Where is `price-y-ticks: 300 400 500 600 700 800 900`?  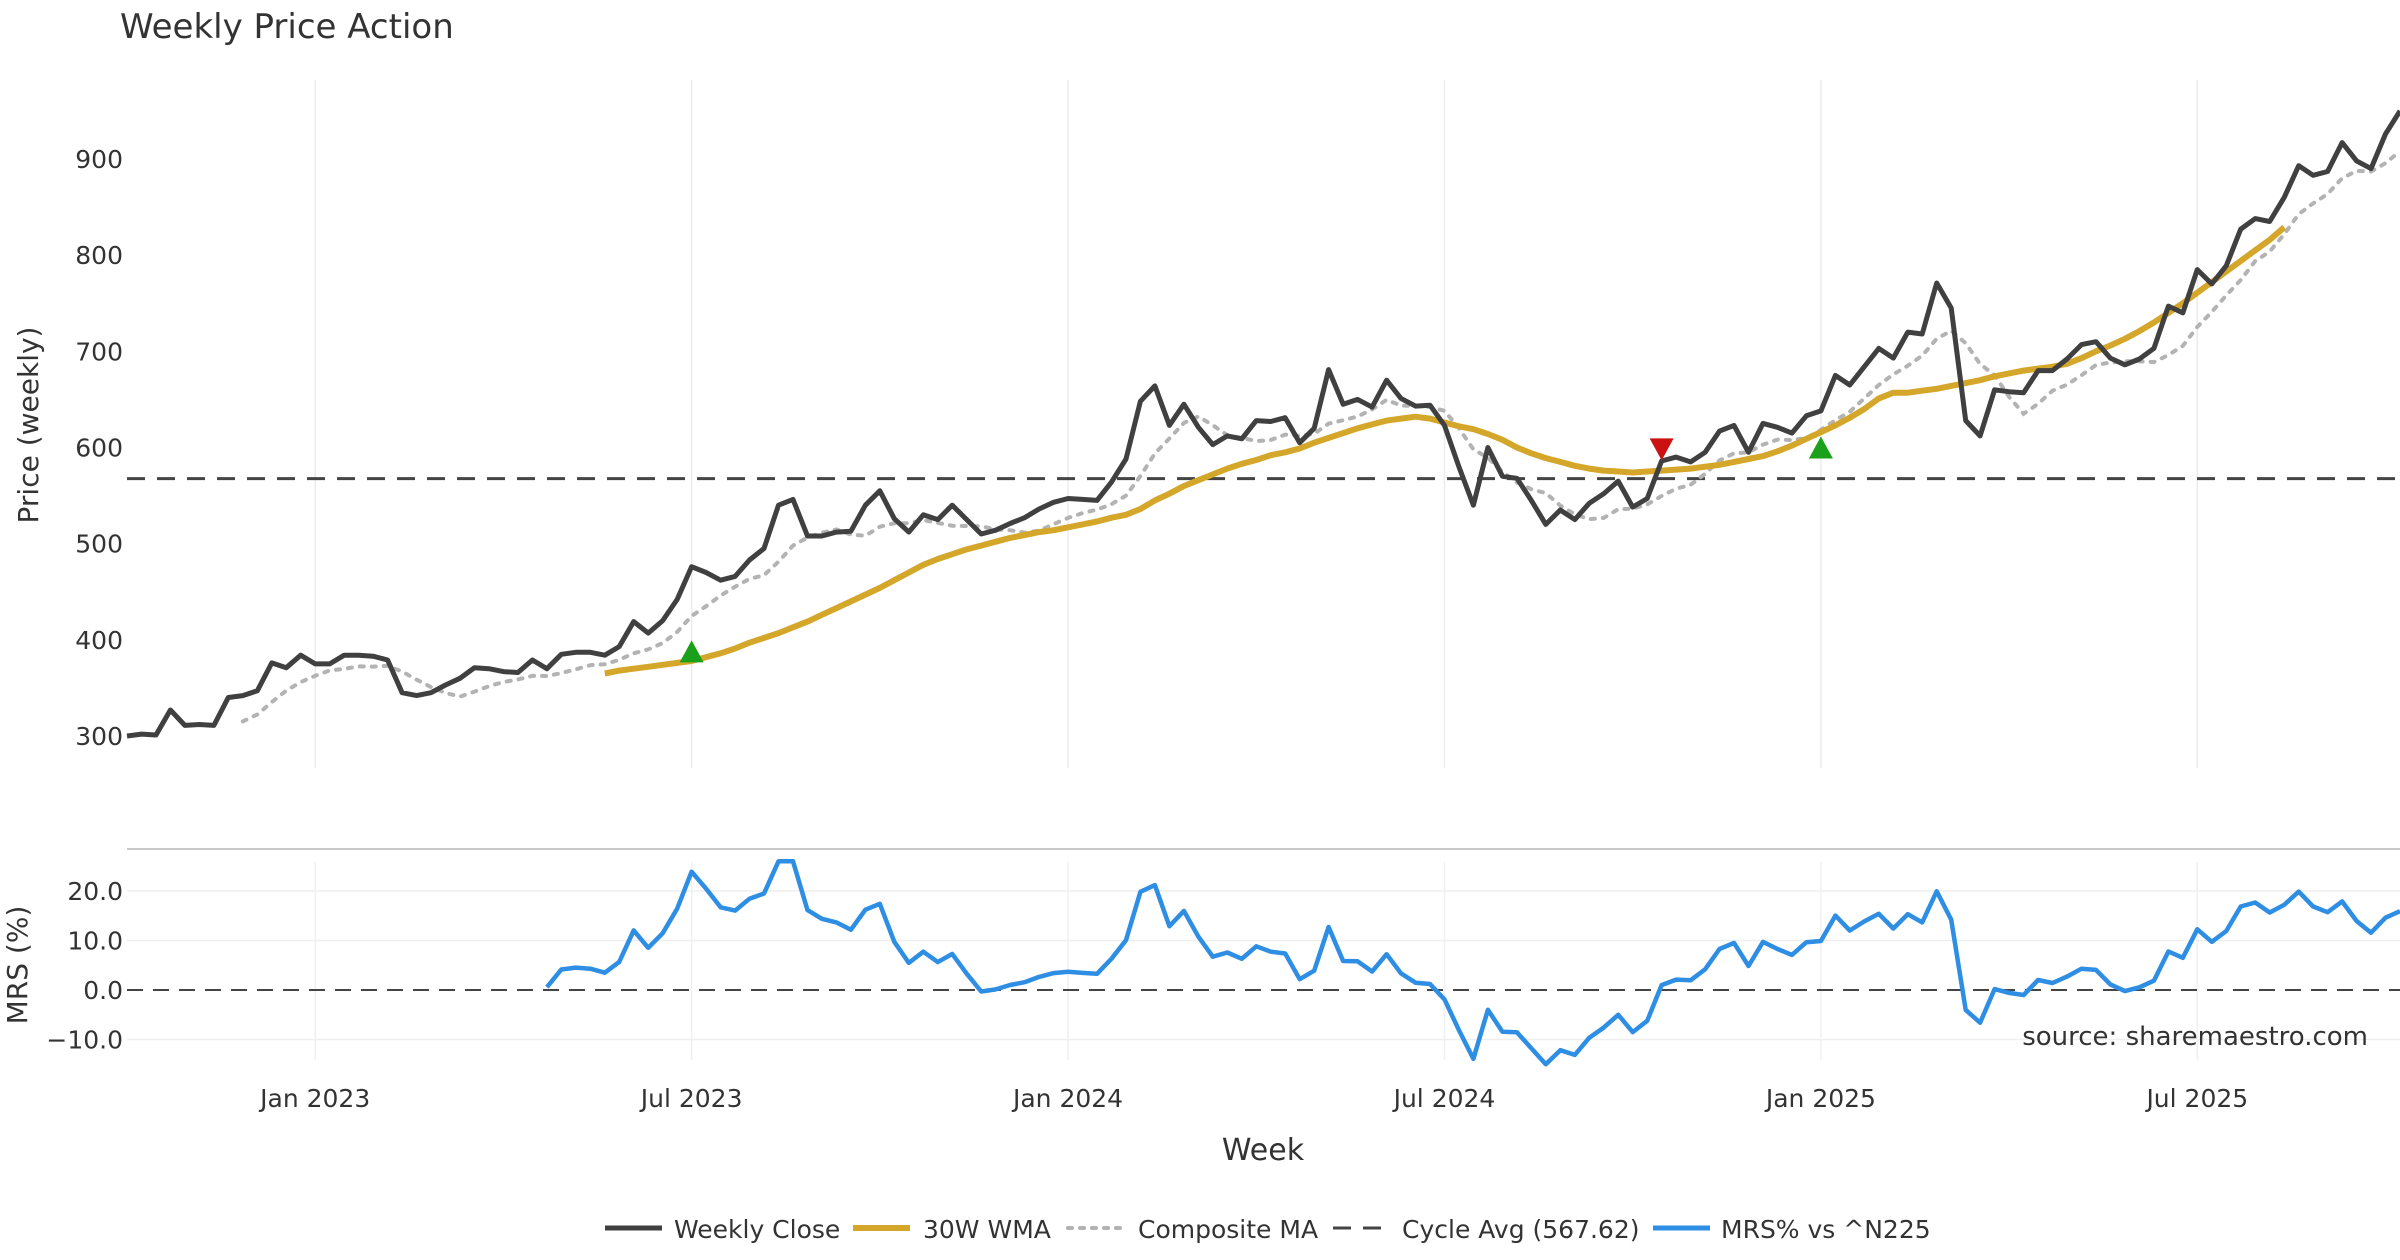
price-y-ticks: 300 400 500 600 700 800 900 is located at coordinates (99, 448).